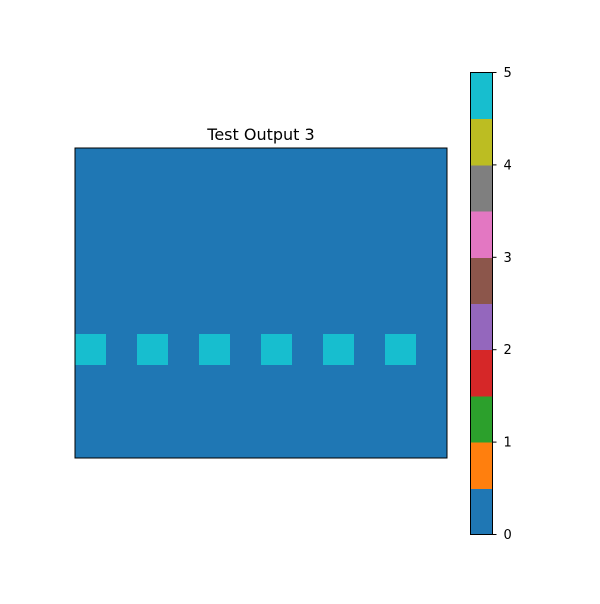 This screenshot has width=600, height=604. I want to click on colorbar, so click(481, 303).